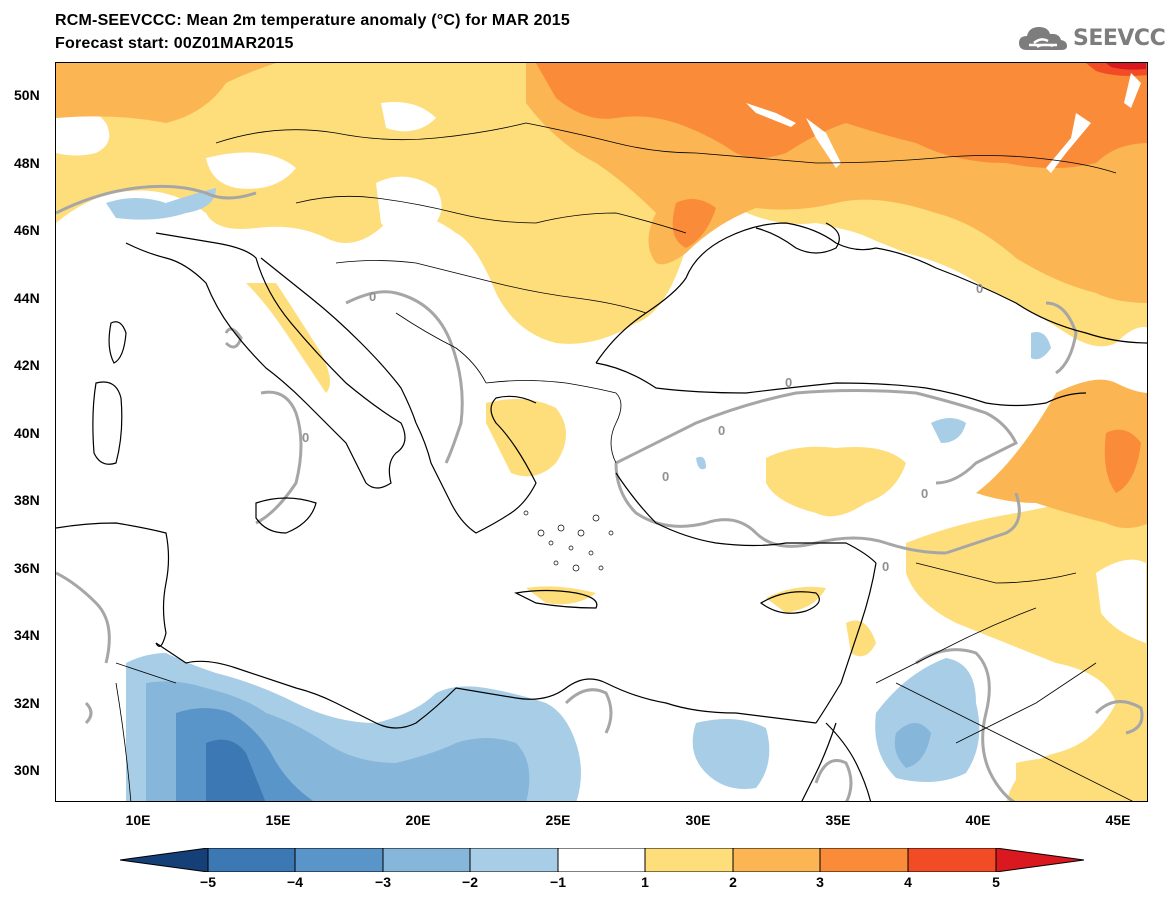  What do you see at coordinates (568, 541) in the screenshot?
I see `aegean-islands` at bounding box center [568, 541].